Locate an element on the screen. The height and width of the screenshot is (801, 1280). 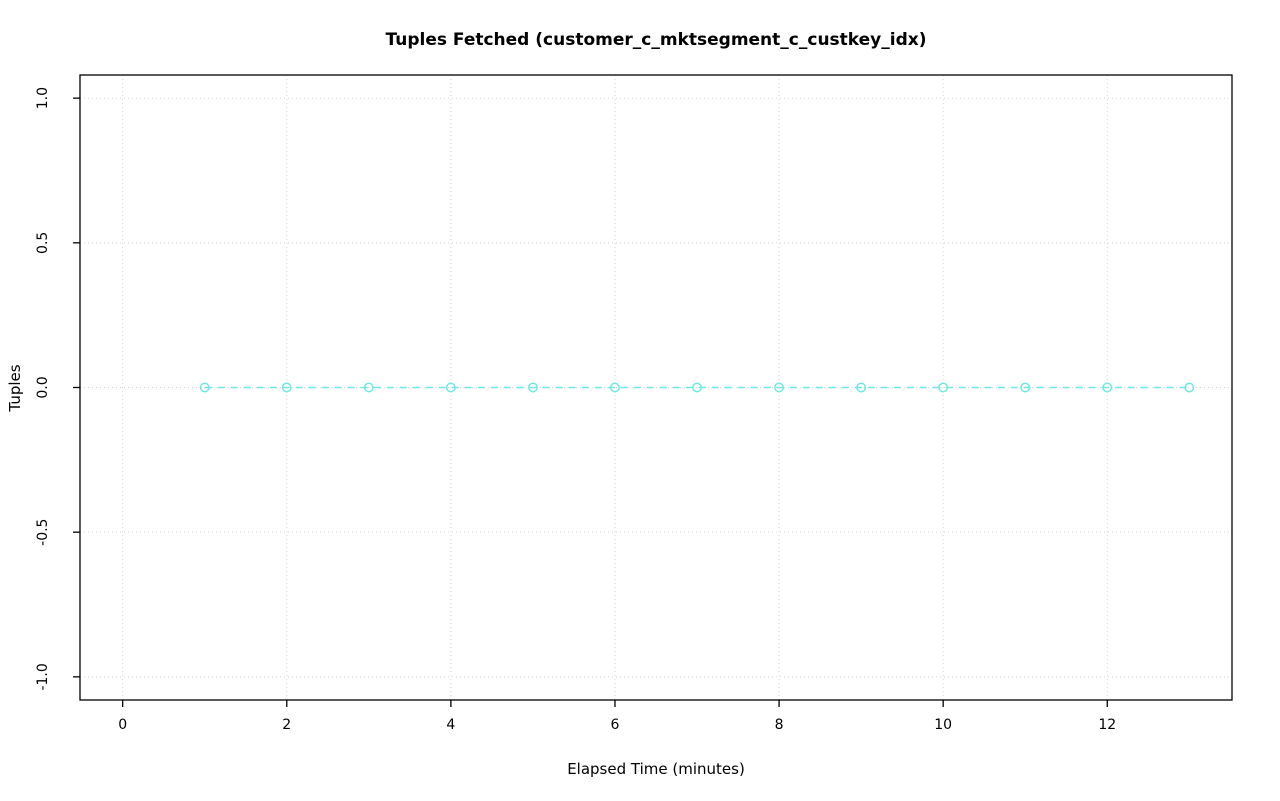
x-tick-label: 2 is located at coordinates (286, 725).